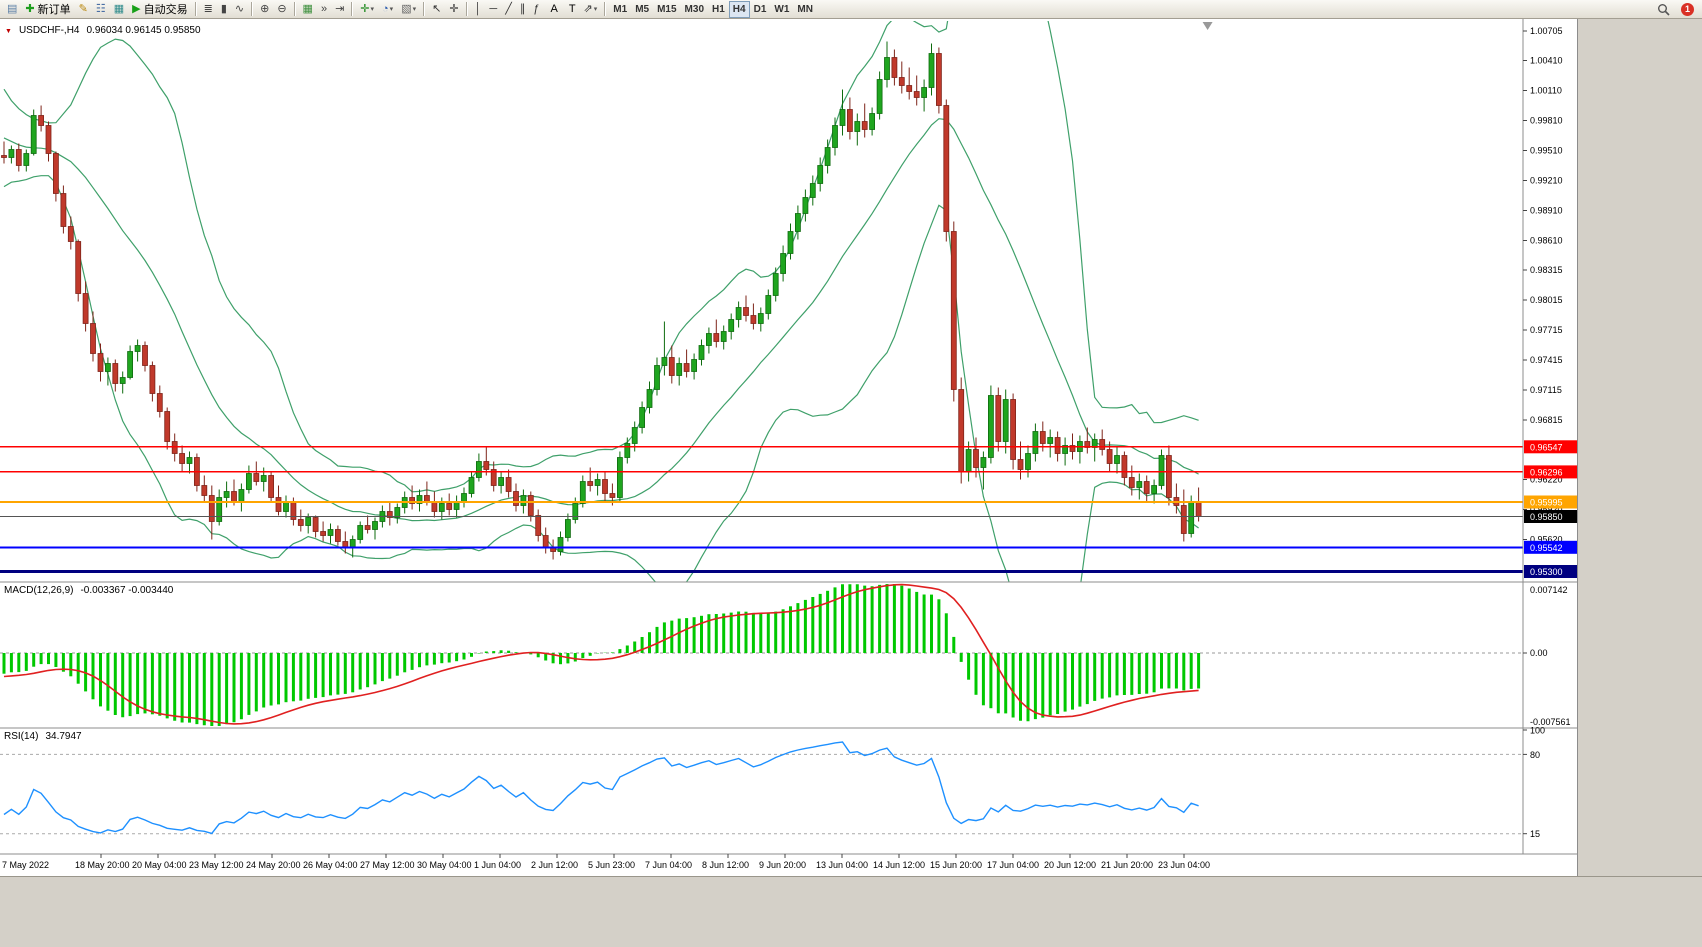 The width and height of the screenshot is (1702, 947). I want to click on cursor-button: ↖, so click(436, 9).